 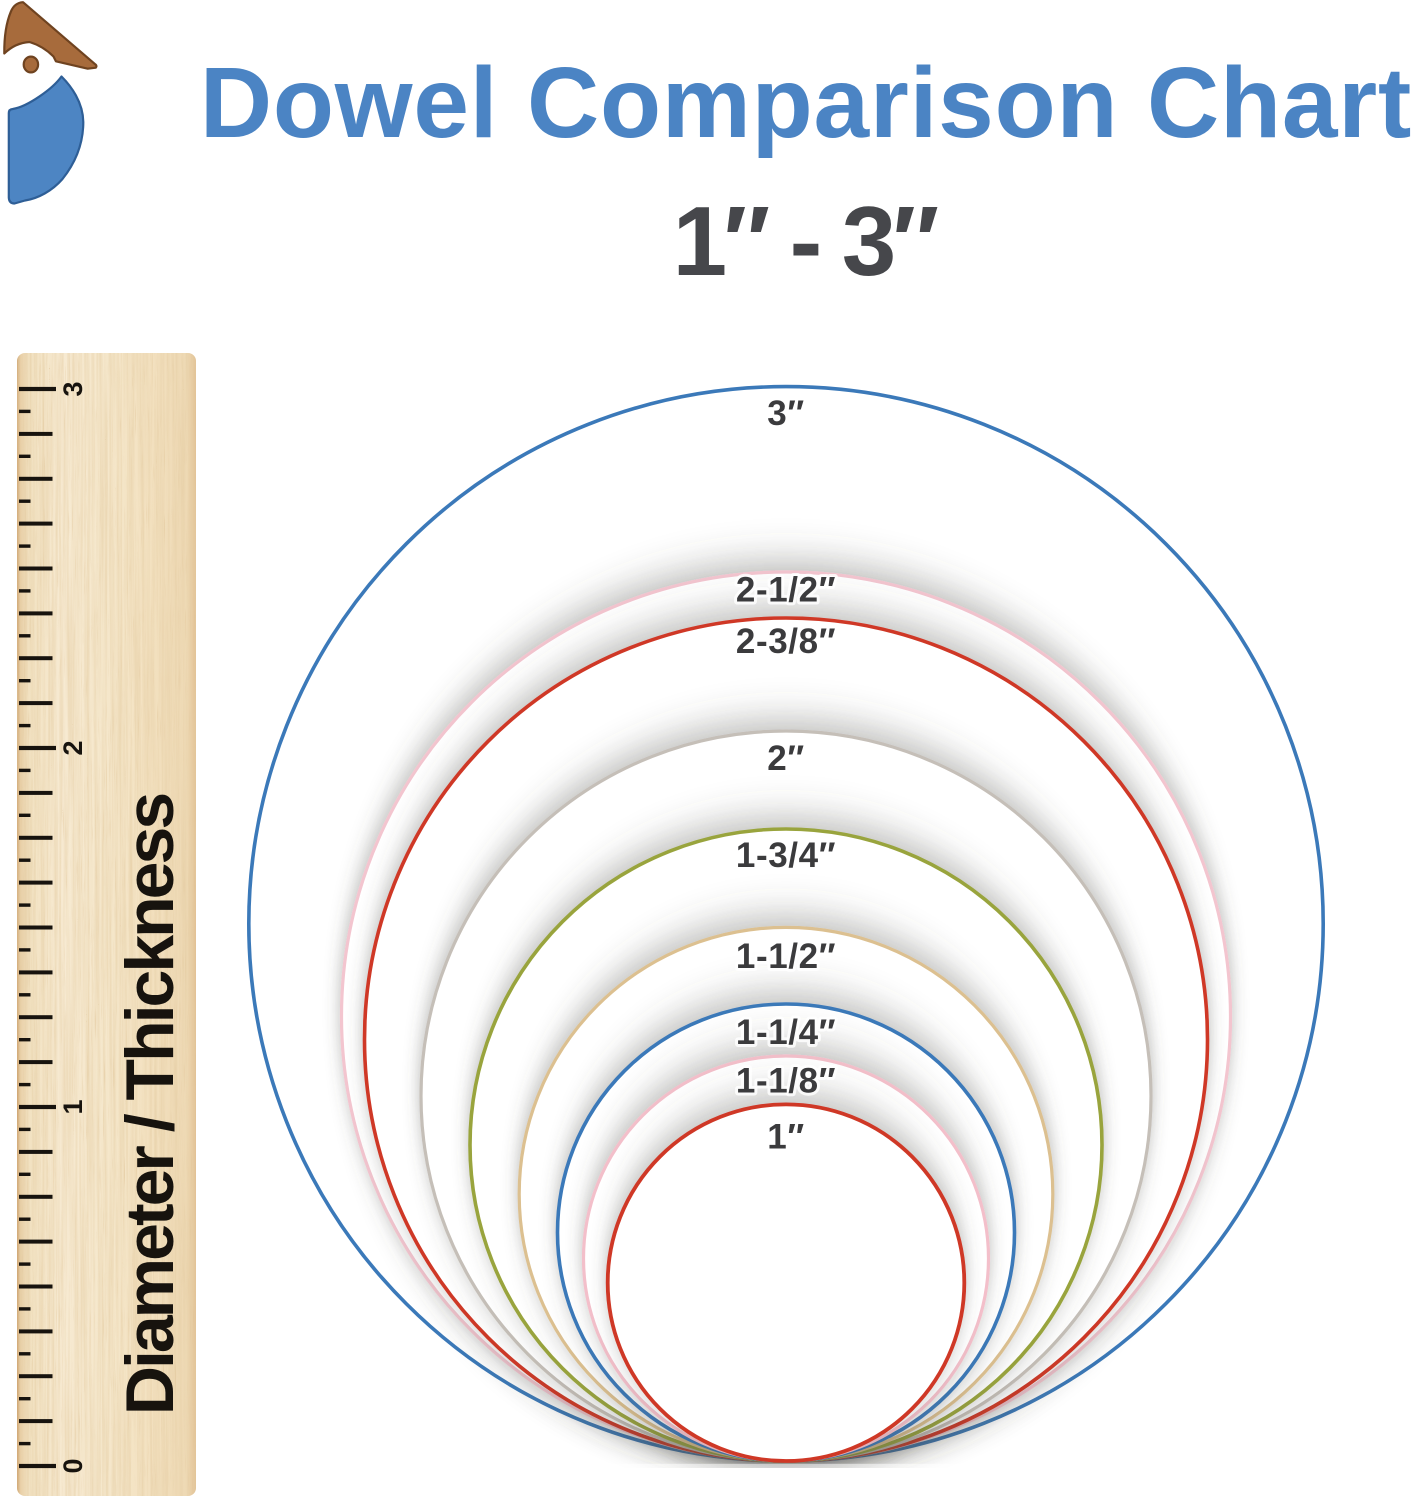 I want to click on svg-text: 0, so click(x=73, y=1465).